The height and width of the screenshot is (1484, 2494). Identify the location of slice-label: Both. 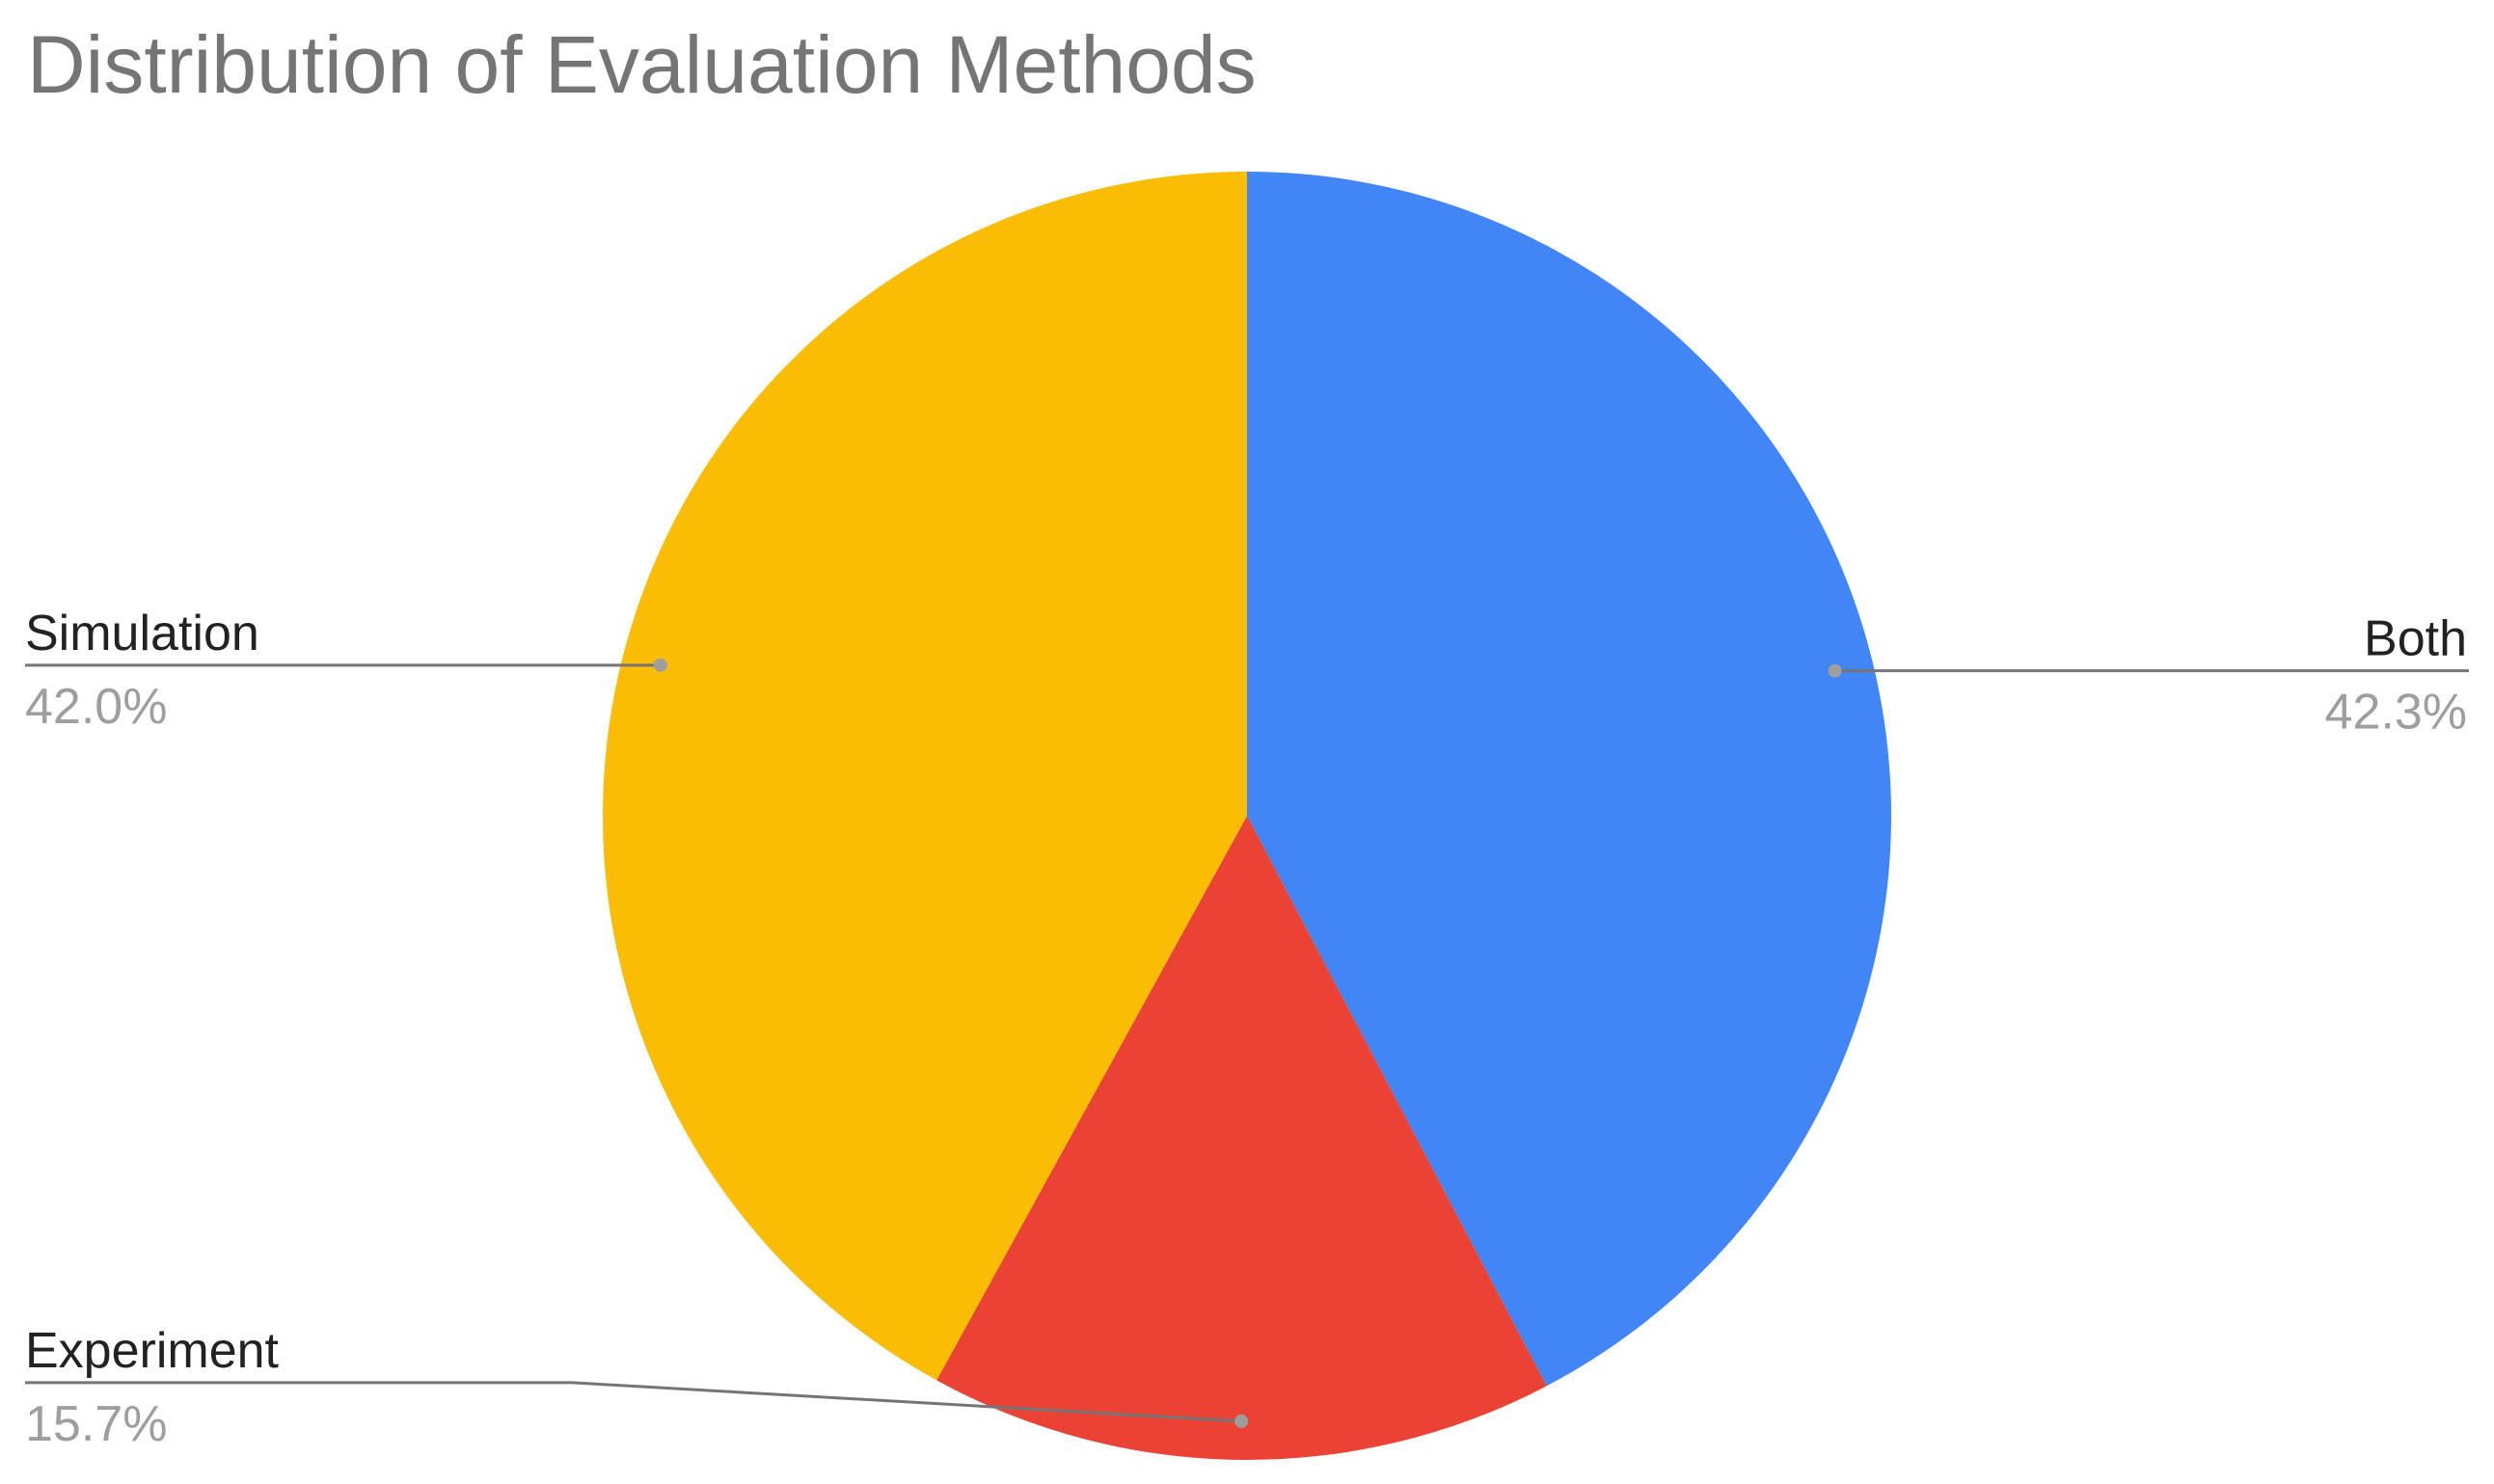
(2415, 639).